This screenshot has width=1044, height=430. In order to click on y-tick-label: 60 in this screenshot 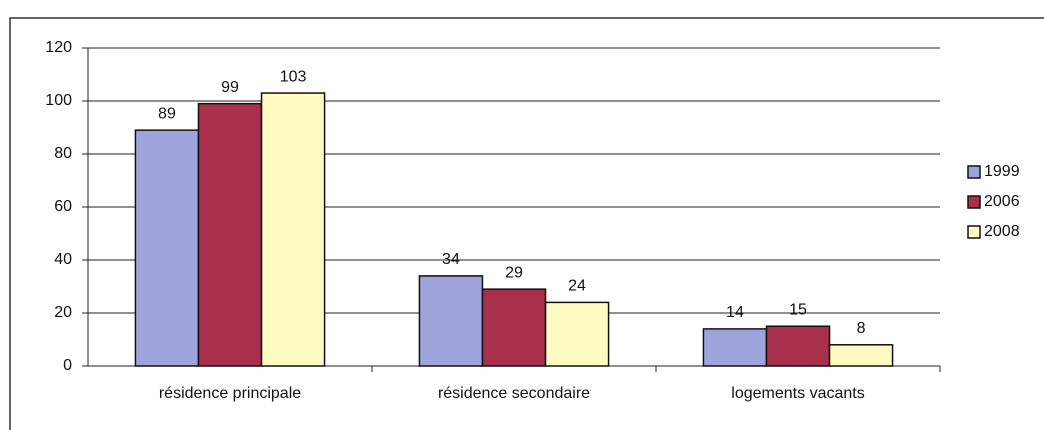, I will do `click(63, 206)`.